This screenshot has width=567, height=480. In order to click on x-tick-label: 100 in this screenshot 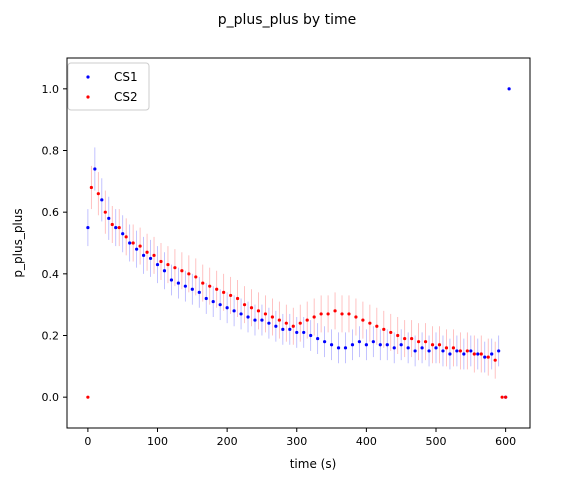, I will do `click(157, 441)`.